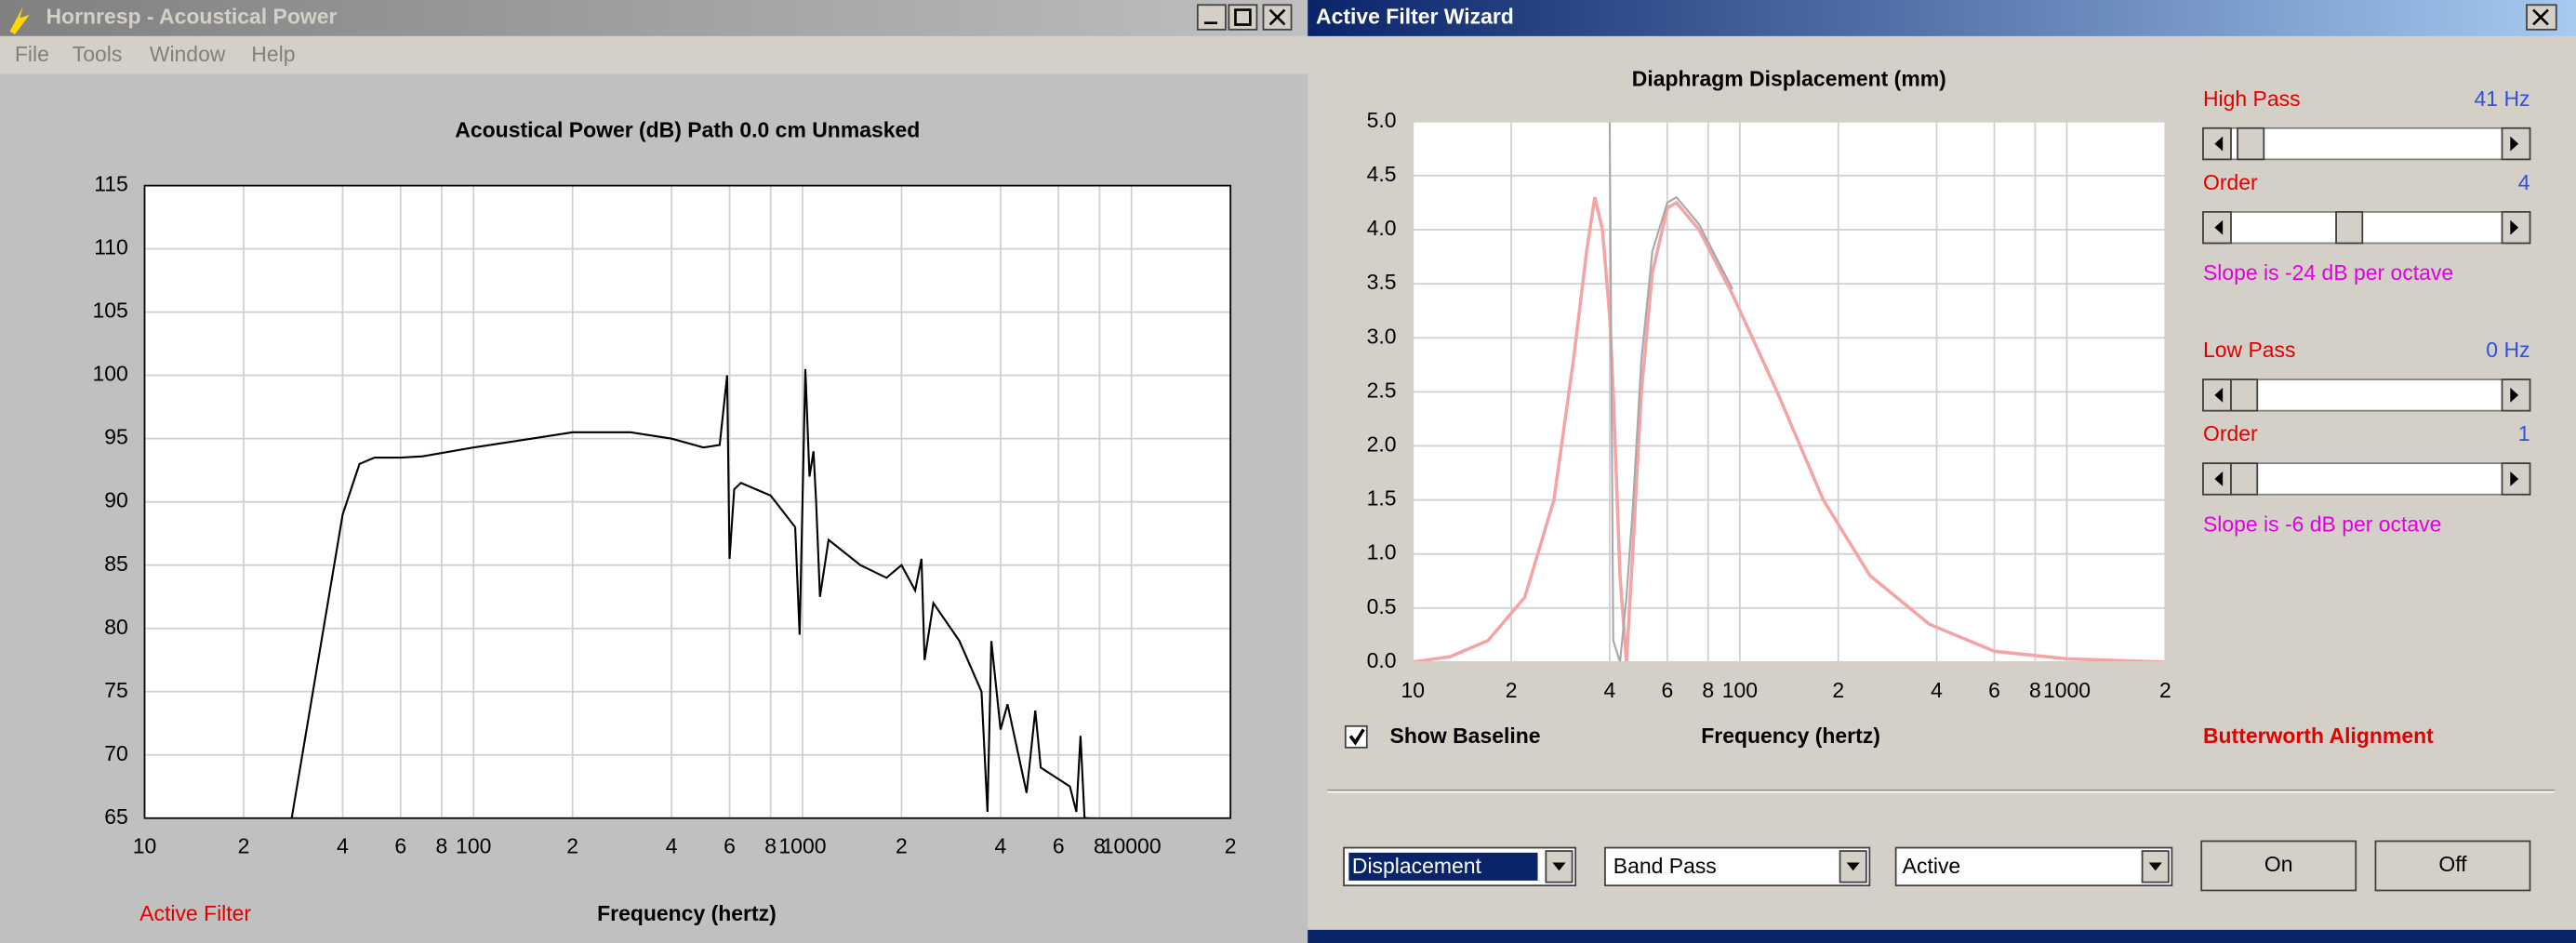 This screenshot has width=2576, height=943. Describe the element at coordinates (1413, 690) in the screenshot. I see `x-tick-label: 10` at that location.